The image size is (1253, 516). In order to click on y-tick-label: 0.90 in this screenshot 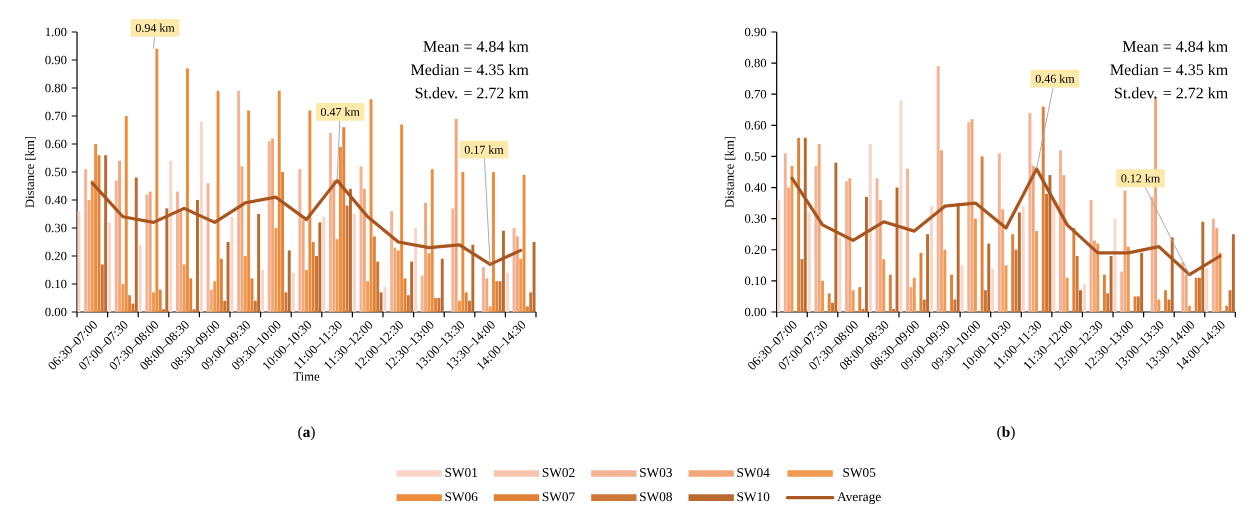, I will do `click(755, 32)`.